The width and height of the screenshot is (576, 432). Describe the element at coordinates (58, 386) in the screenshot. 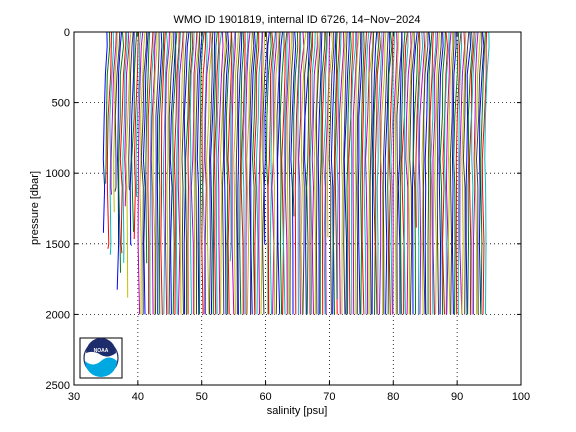

I see `y-tick-label: 2500` at that location.